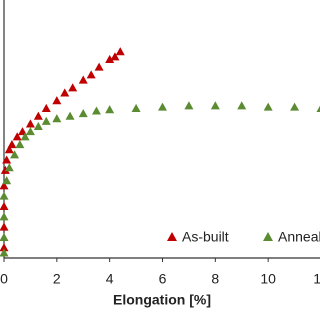  Describe the element at coordinates (316, 279) in the screenshot. I see `x-tick-label: 12` at that location.